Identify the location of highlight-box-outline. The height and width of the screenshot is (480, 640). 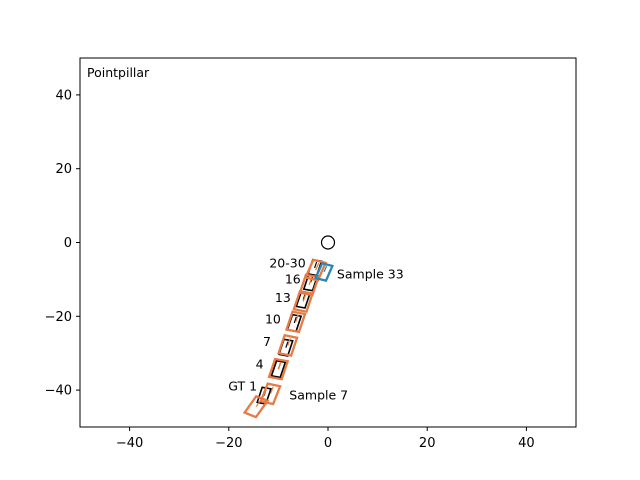
(324, 272).